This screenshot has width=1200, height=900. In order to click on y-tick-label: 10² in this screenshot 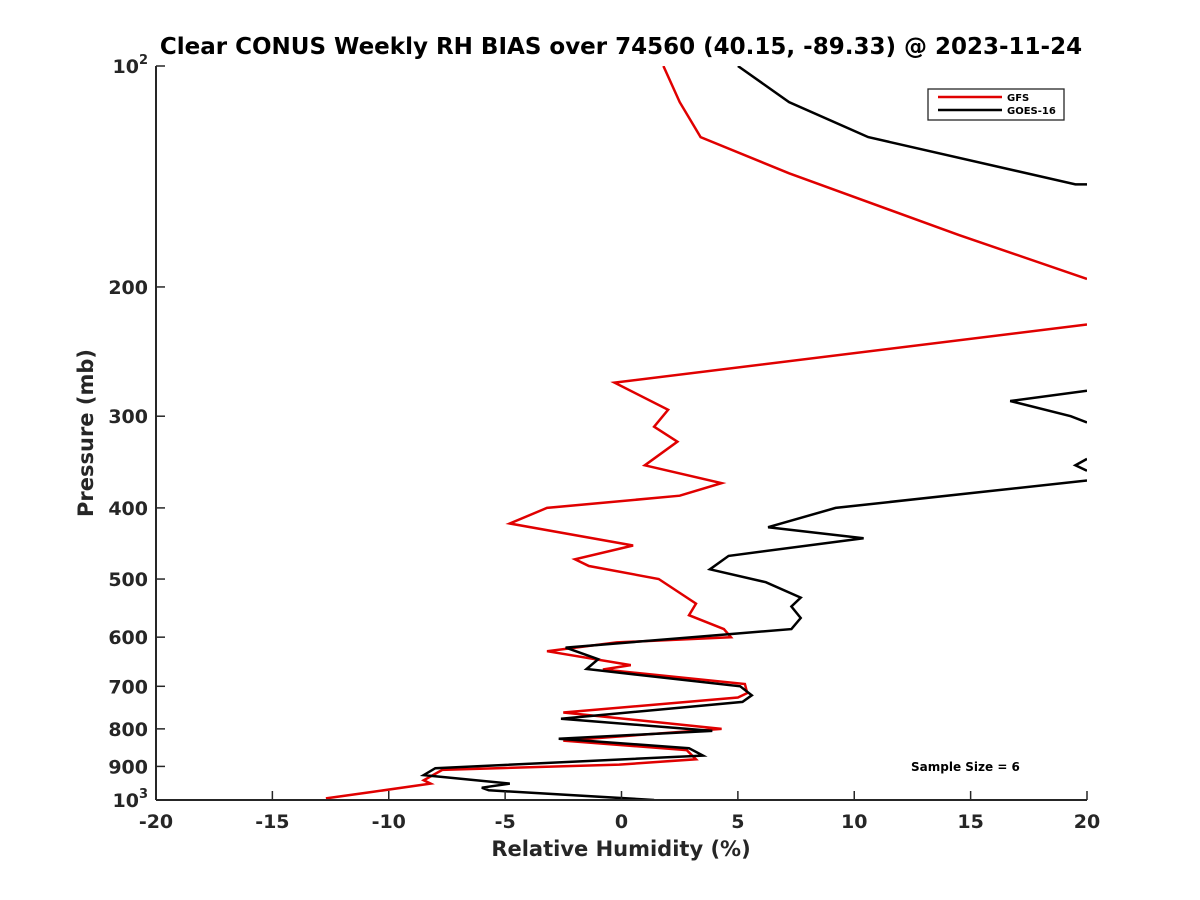, I will do `click(131, 65)`.